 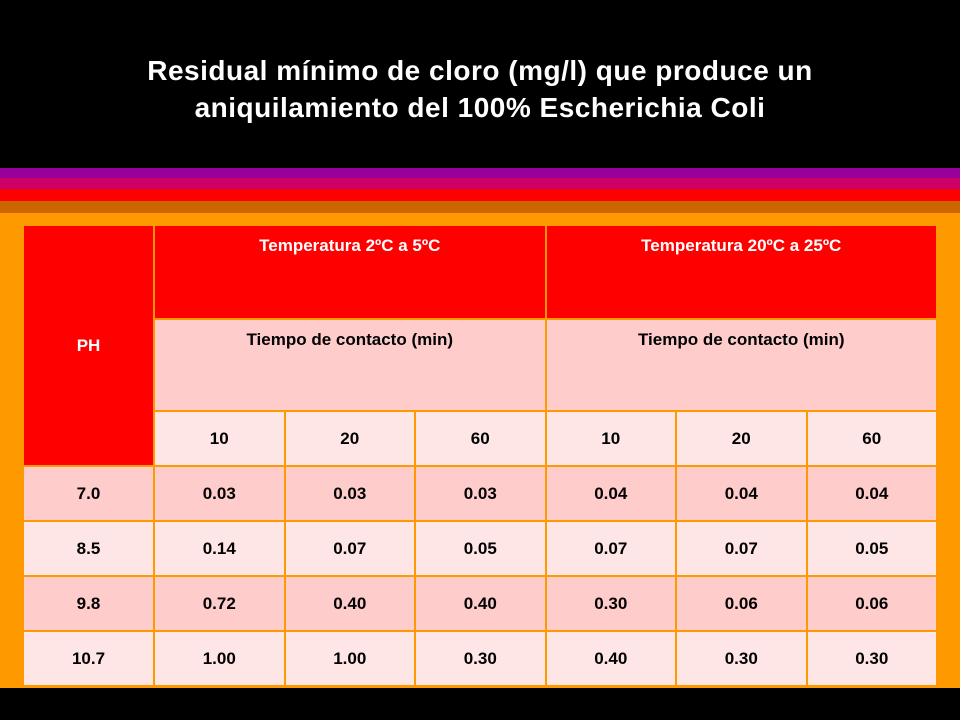 I want to click on header-cell: Temperatura 2ºC a 5ºC, so click(x=350, y=272).